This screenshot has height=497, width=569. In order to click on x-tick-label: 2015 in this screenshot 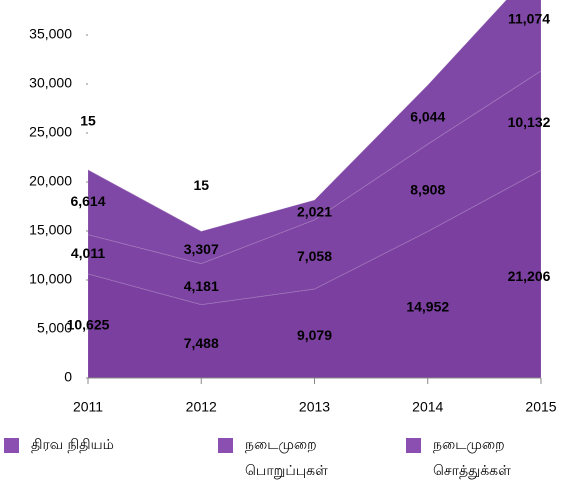, I will do `click(540, 407)`.